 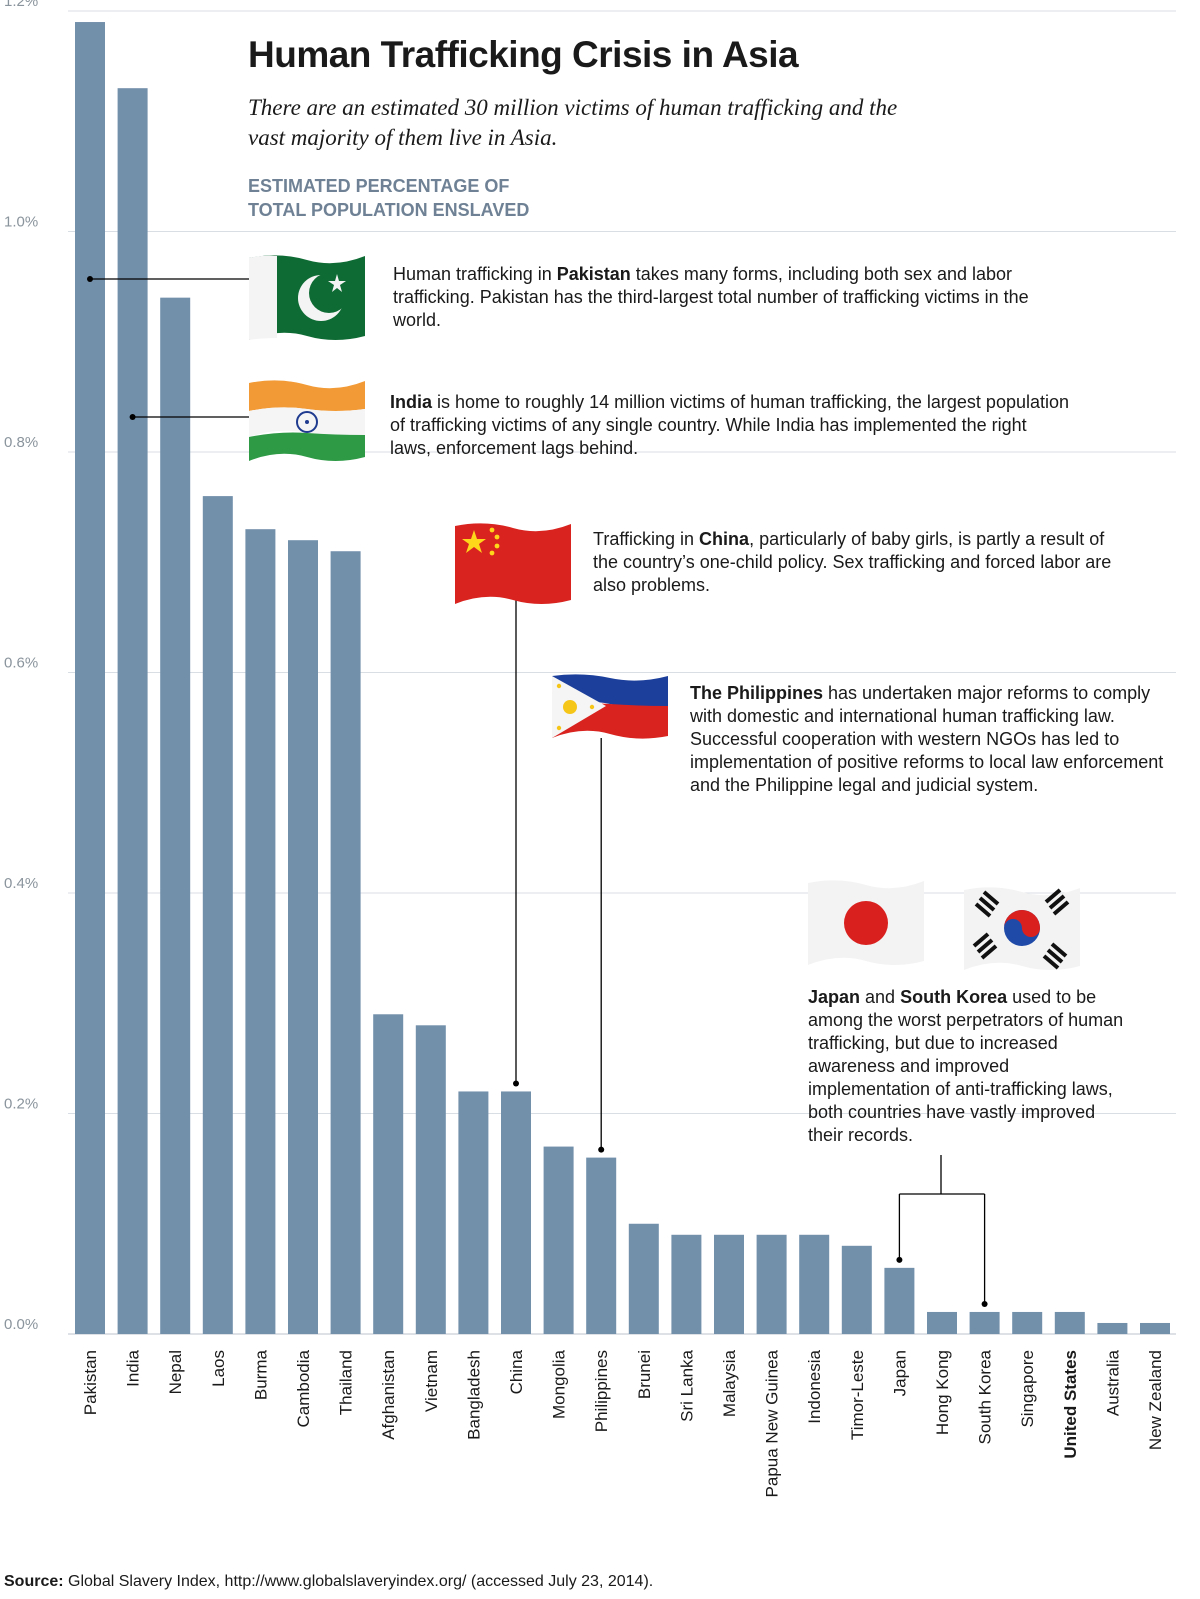 What do you see at coordinates (1027, 1389) in the screenshot?
I see `category-label: Singapore` at bounding box center [1027, 1389].